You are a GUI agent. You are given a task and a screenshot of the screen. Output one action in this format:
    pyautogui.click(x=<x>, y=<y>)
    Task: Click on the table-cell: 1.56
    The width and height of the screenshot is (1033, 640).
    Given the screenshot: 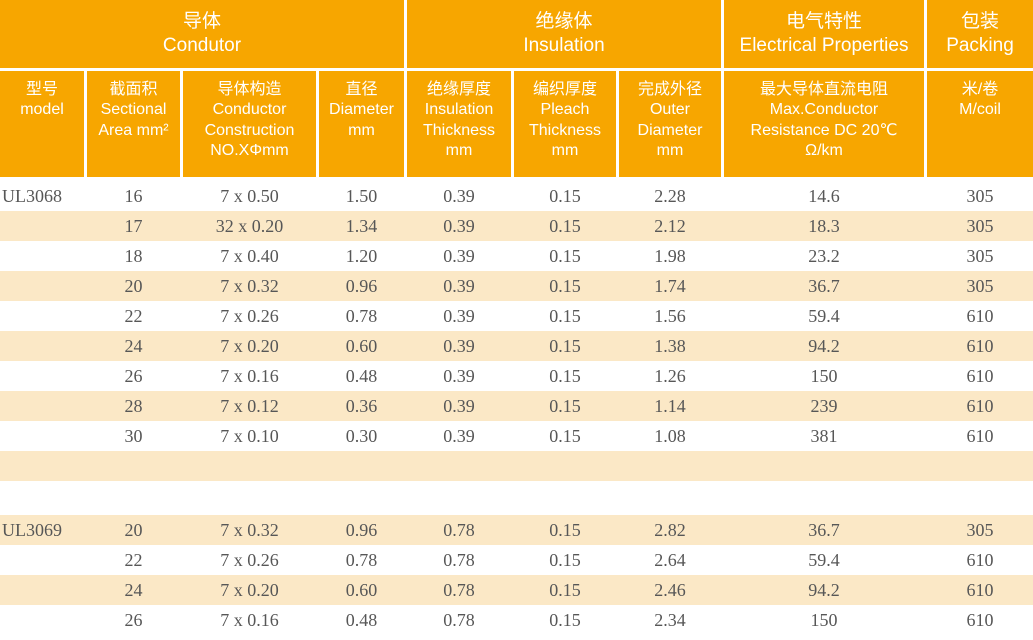 What is the action you would take?
    pyautogui.click(x=670, y=315)
    